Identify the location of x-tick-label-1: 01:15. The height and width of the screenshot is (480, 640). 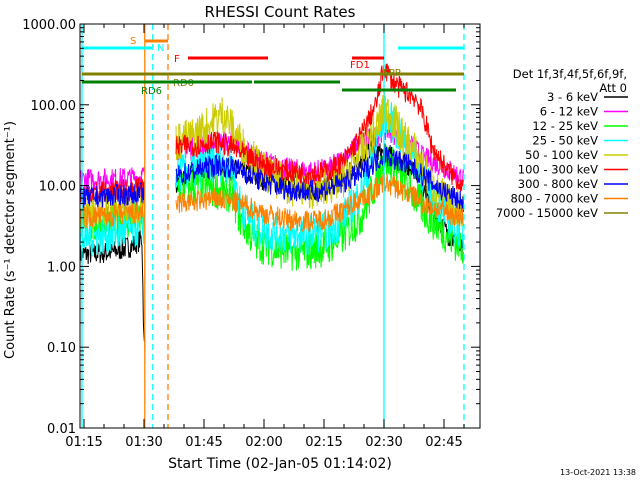
(83, 442).